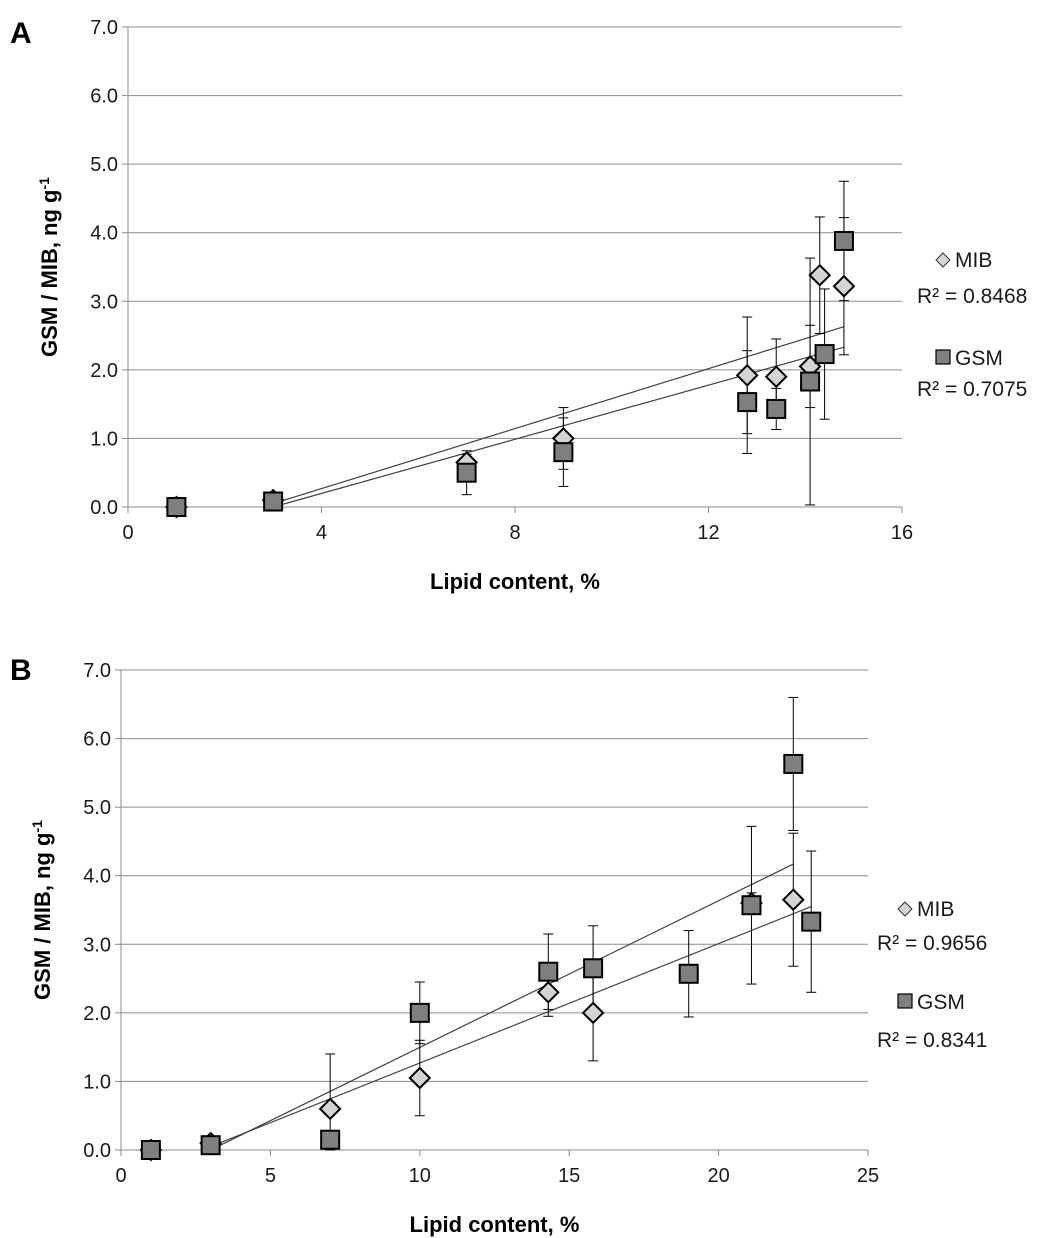  I want to click on panel-b-gsm-trendline, so click(502, 1007).